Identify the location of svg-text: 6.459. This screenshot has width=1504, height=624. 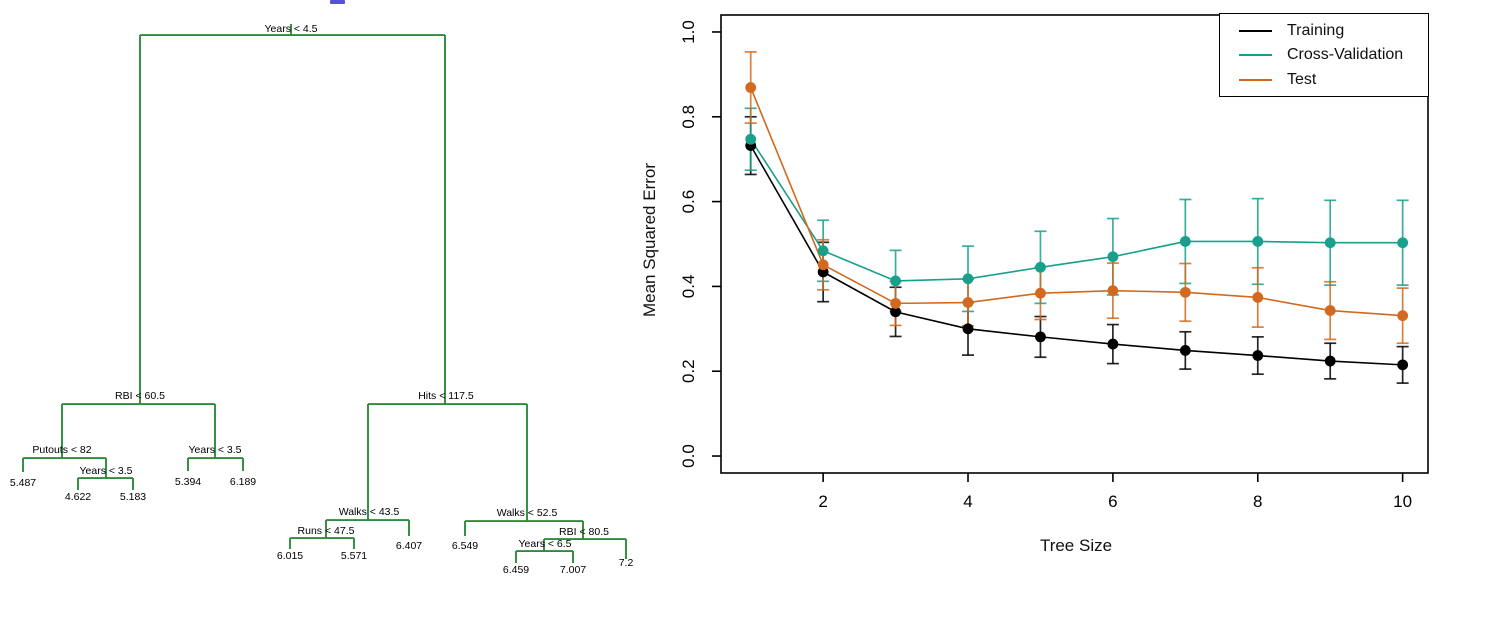
(516, 570).